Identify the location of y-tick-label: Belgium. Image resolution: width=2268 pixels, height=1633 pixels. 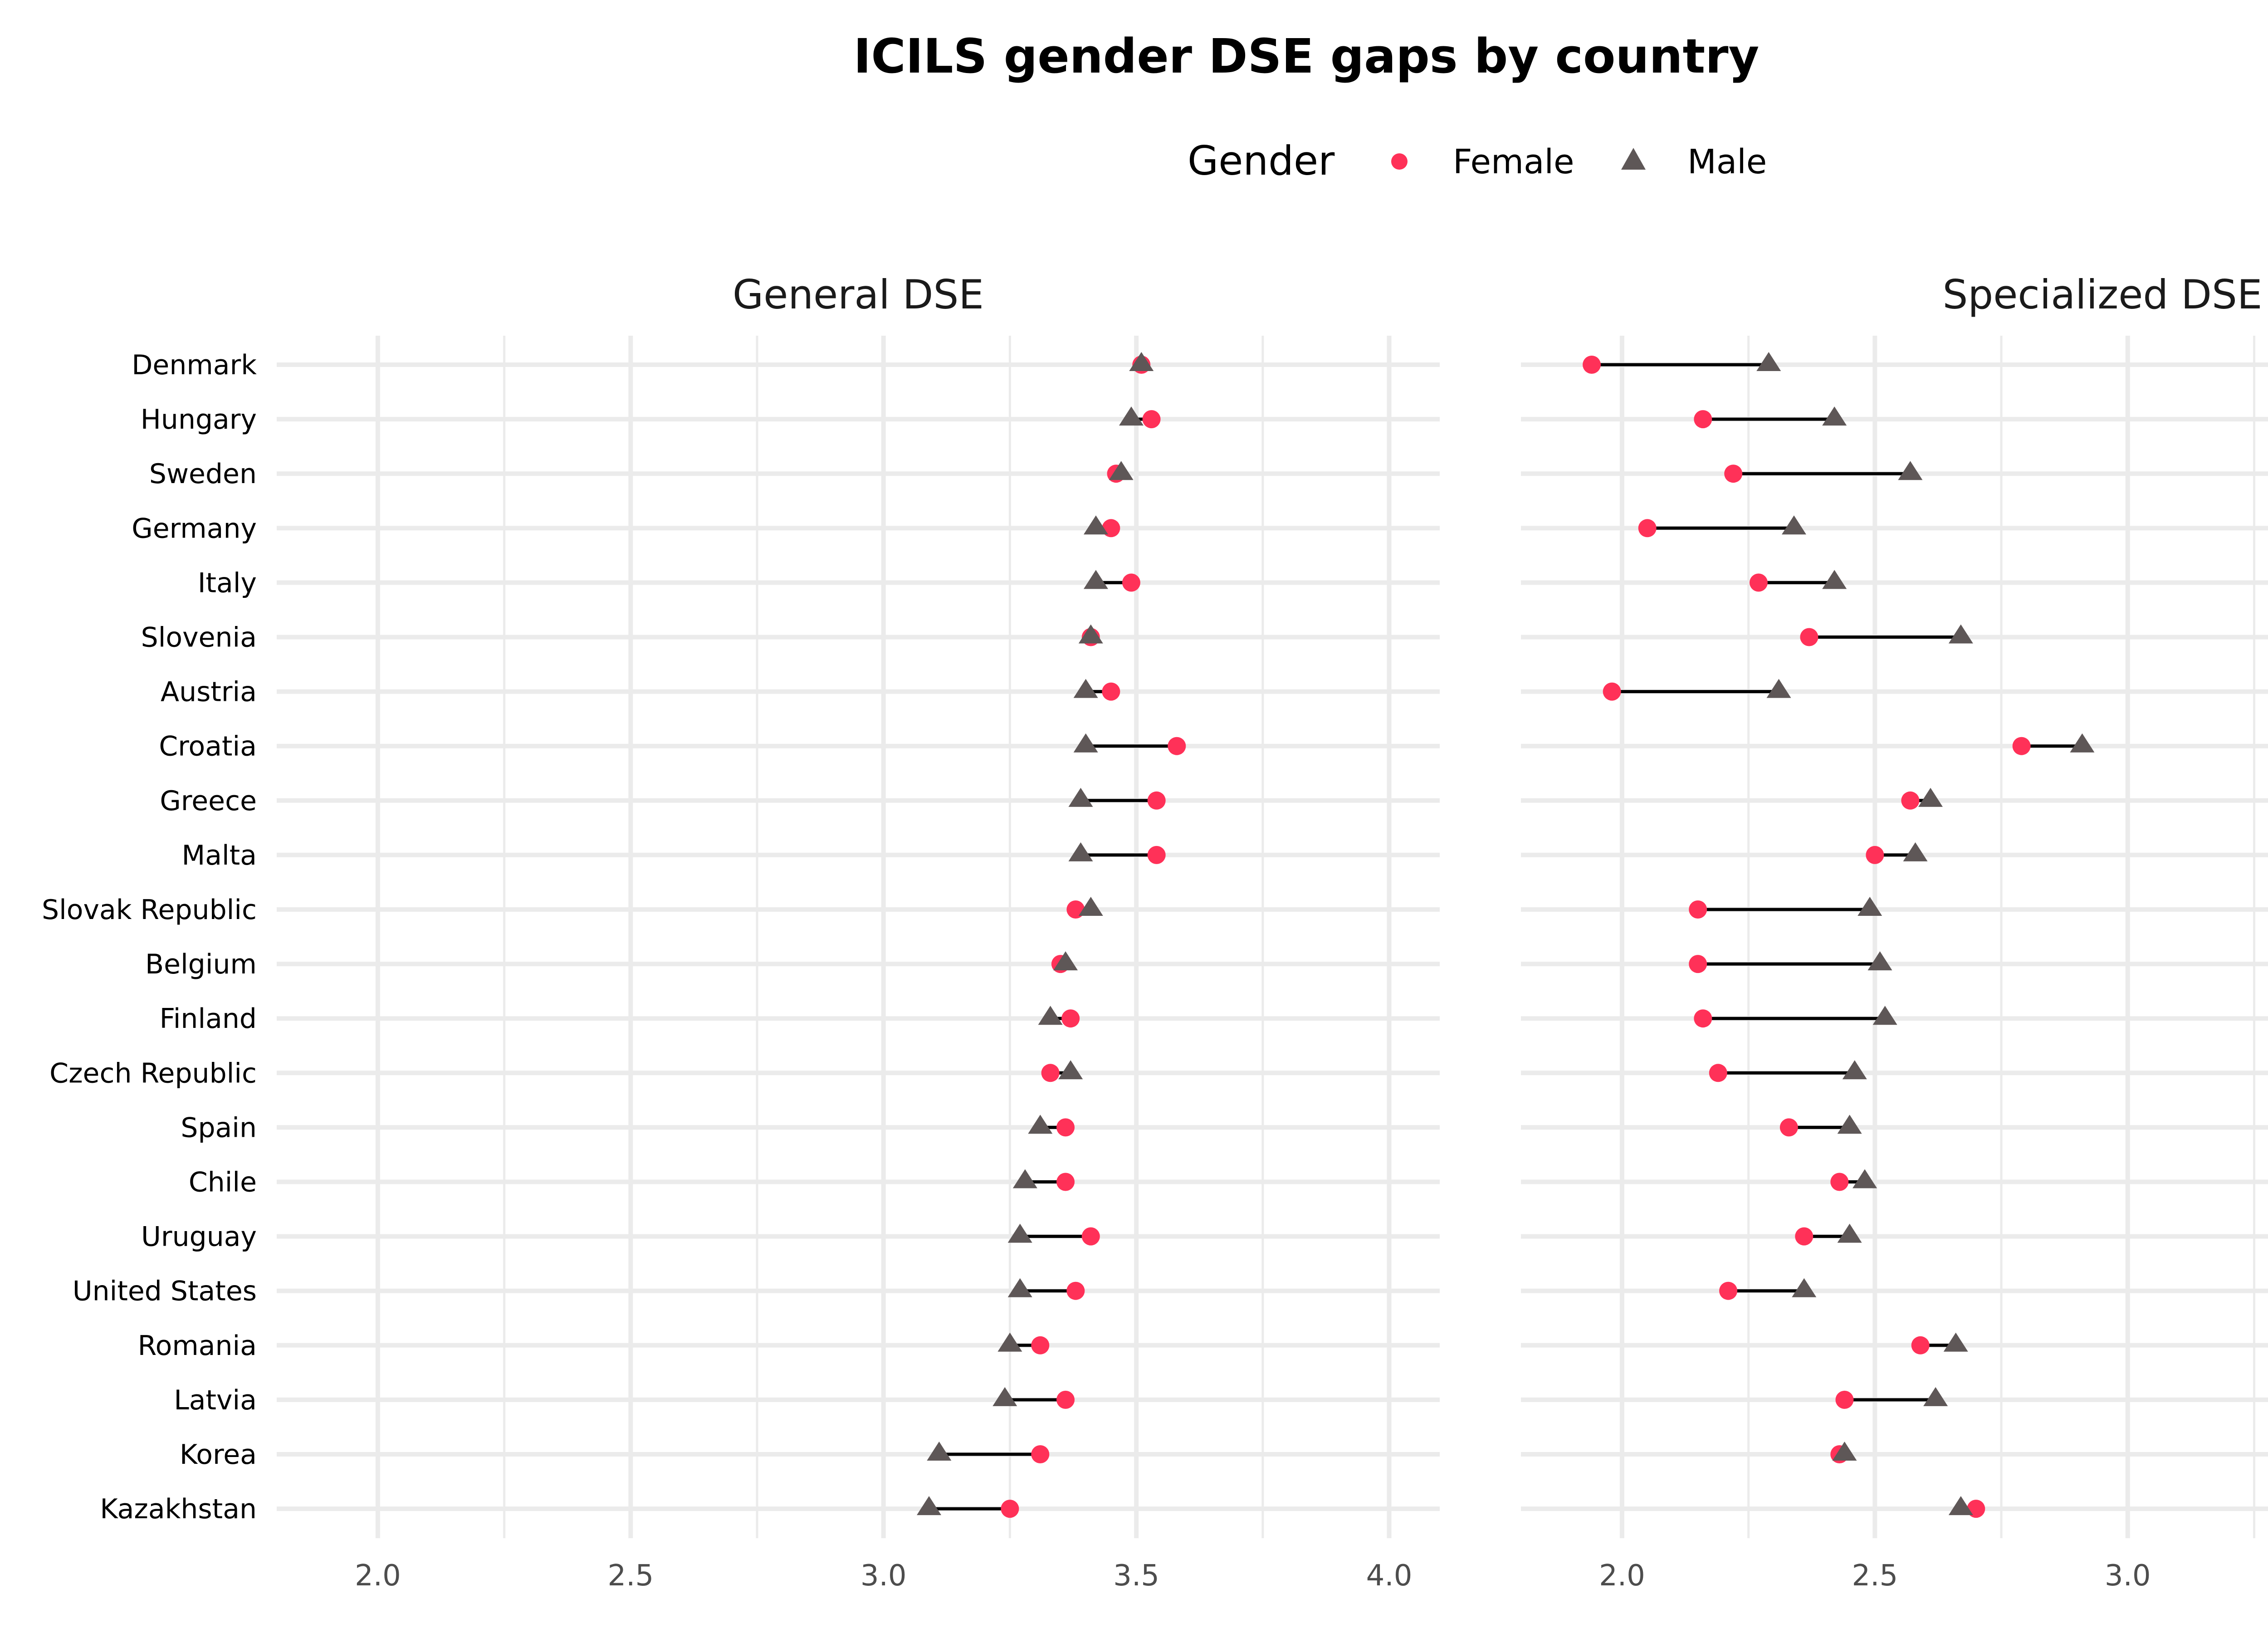
(201, 964).